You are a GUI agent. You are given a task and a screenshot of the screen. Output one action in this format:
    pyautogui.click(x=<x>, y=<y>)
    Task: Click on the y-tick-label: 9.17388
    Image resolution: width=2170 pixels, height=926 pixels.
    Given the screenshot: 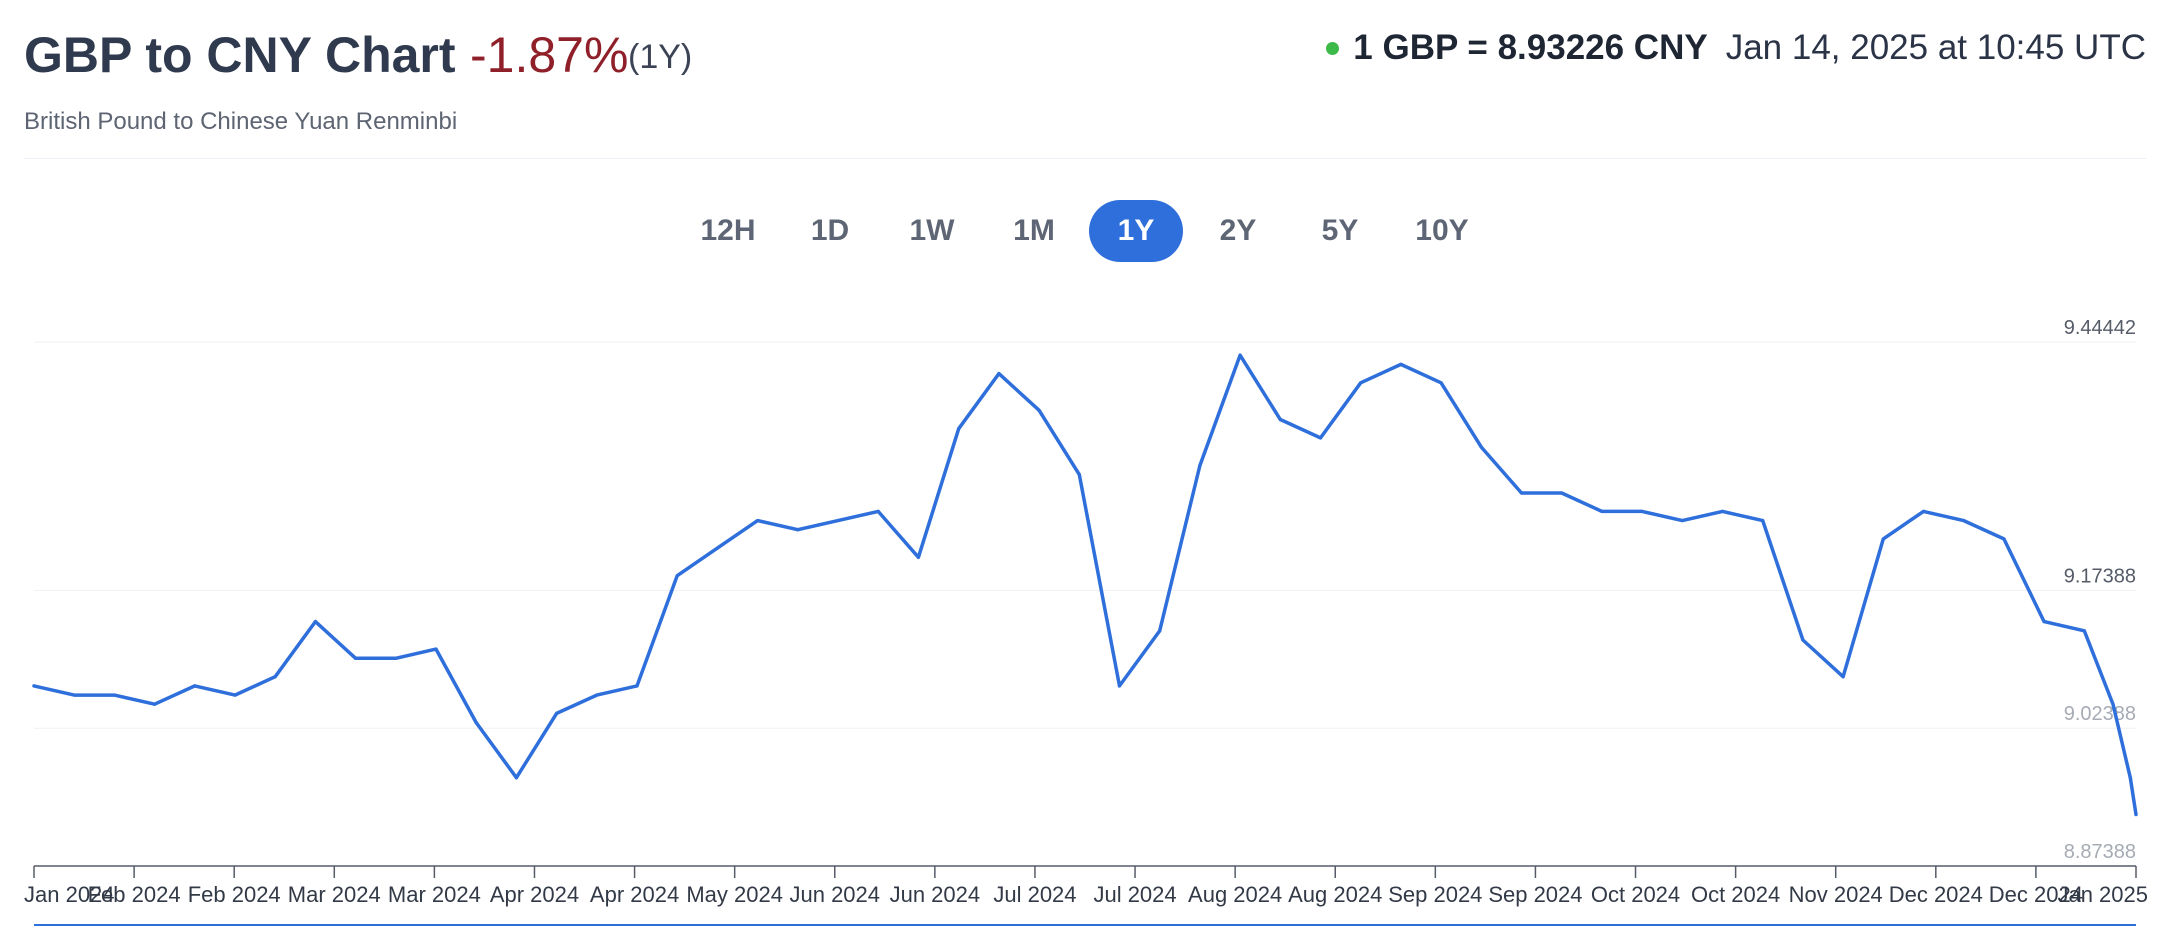 What is the action you would take?
    pyautogui.click(x=2100, y=576)
    